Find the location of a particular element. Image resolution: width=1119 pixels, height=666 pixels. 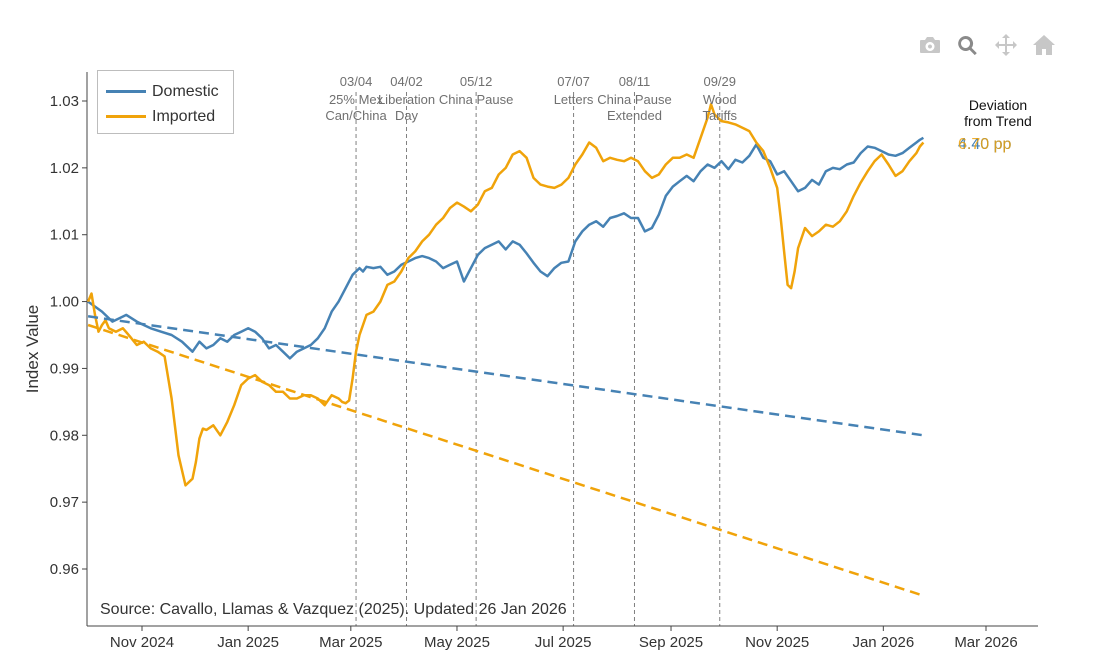

event-name-label: Wood is located at coordinates (720, 99).